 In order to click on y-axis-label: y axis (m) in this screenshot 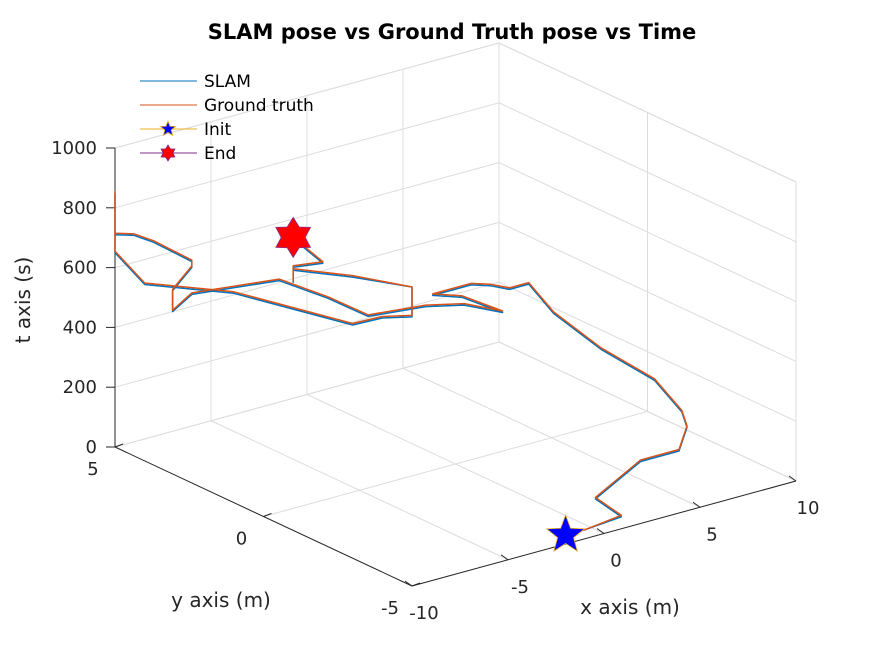, I will do `click(221, 600)`.